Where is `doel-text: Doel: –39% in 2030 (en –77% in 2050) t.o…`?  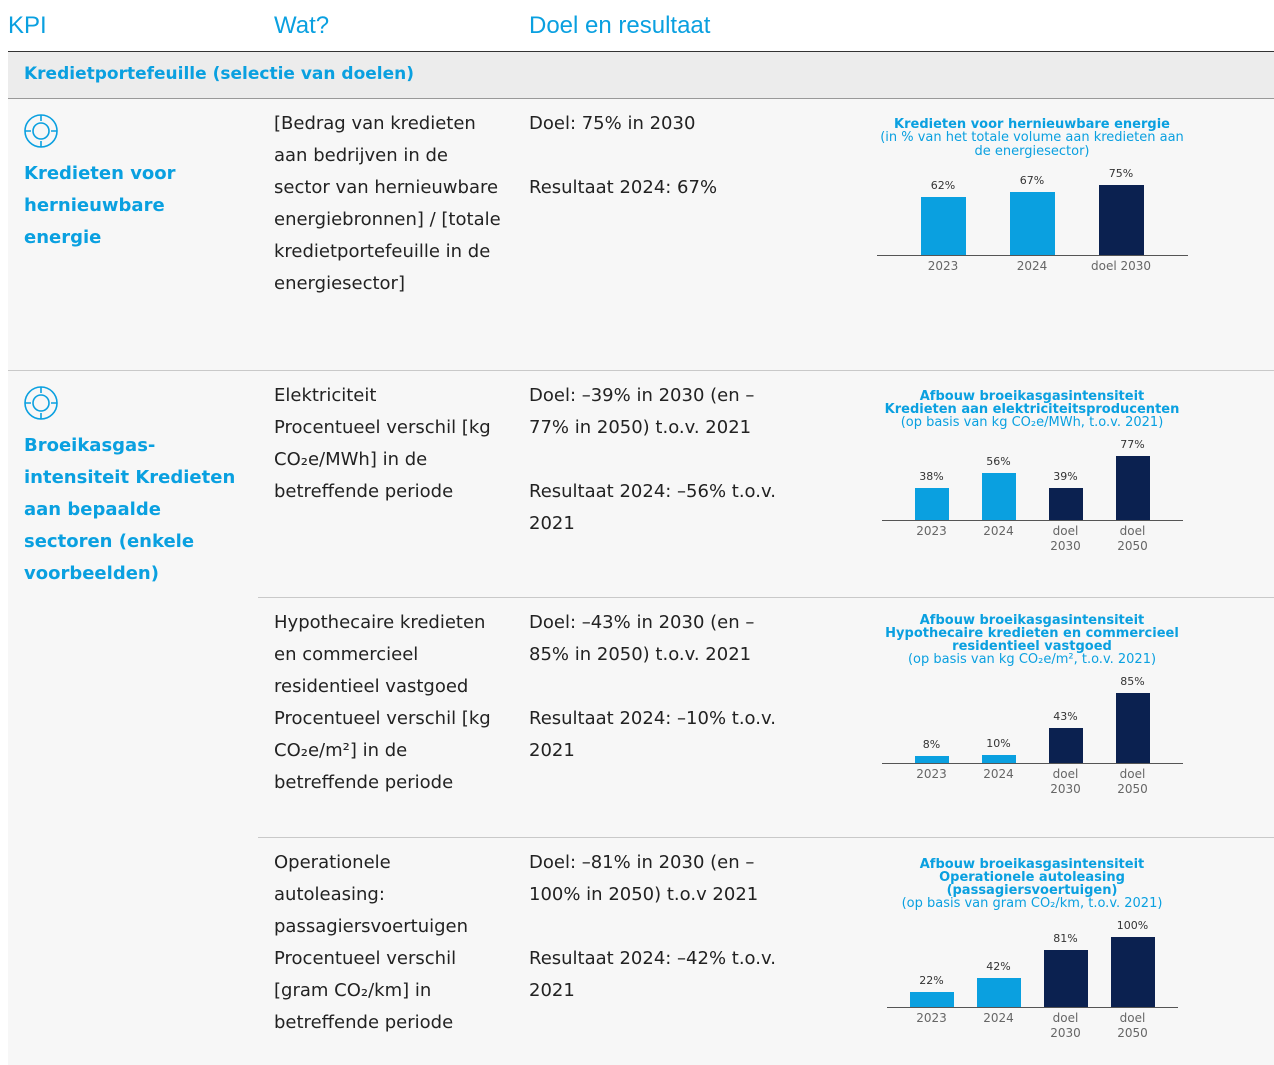 doel-text: Doel: –39% in 2030 (en –77% in 2050) t.o… is located at coordinates (642, 411).